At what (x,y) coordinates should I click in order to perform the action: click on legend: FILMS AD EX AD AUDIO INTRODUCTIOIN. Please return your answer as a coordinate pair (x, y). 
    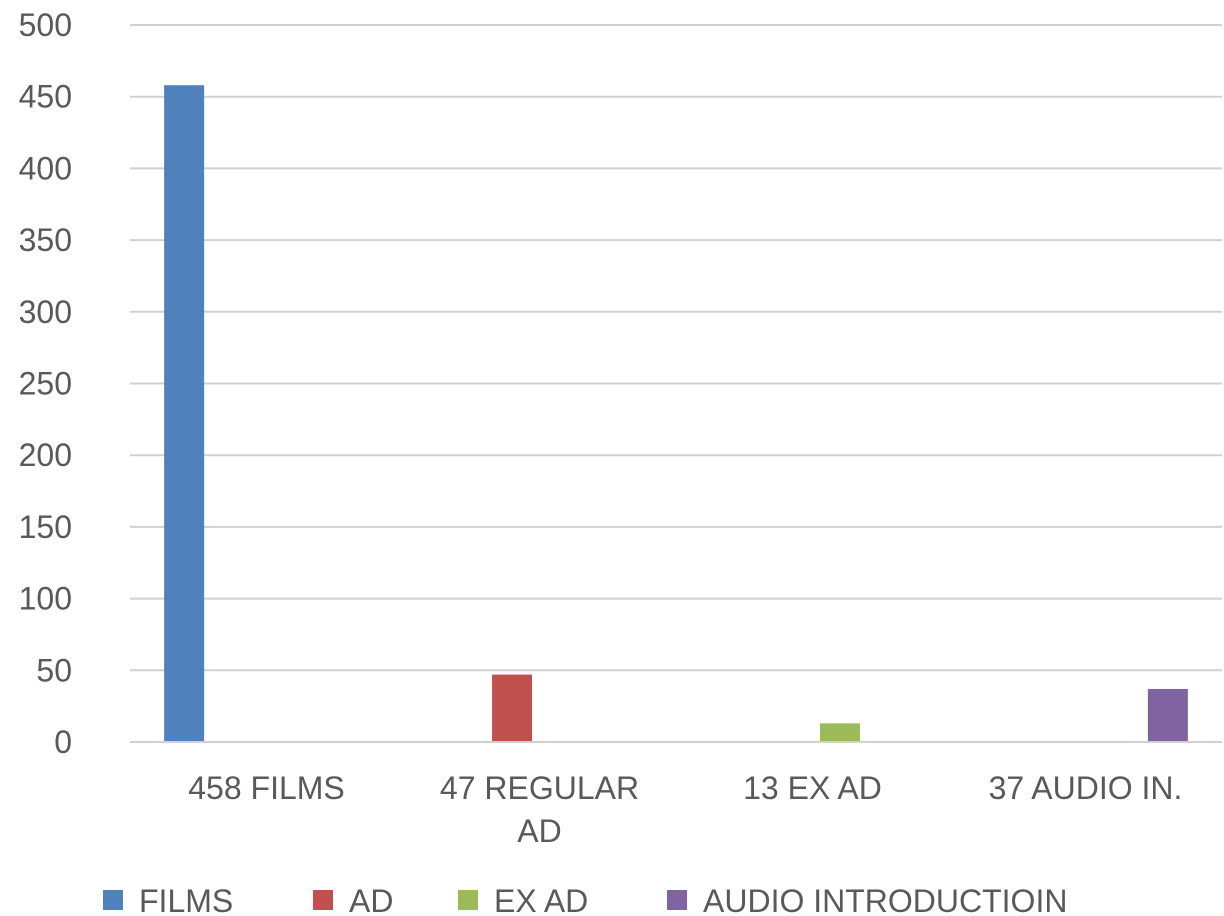
    Looking at the image, I should click on (585, 899).